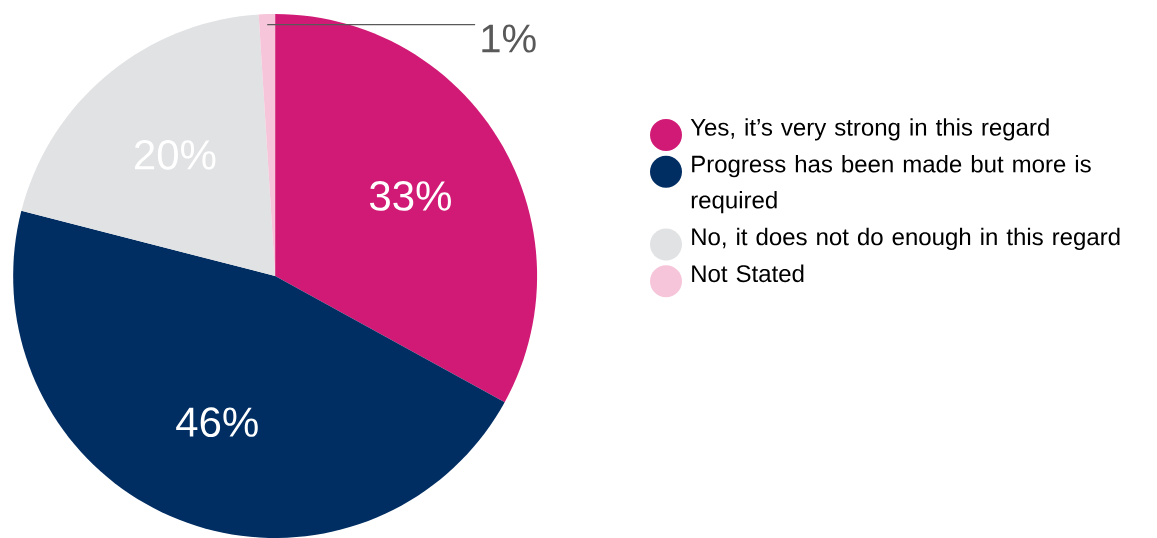 This screenshot has height=538, width=1157. Describe the element at coordinates (217, 422) in the screenshot. I see `data-label: 46%` at that location.